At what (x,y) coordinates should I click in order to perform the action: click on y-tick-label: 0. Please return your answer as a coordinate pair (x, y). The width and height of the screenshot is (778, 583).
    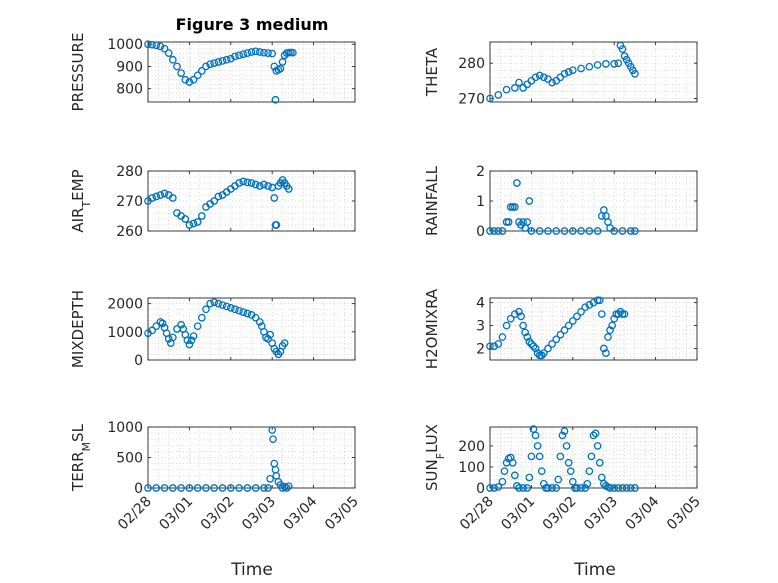
    Looking at the image, I should click on (138, 361).